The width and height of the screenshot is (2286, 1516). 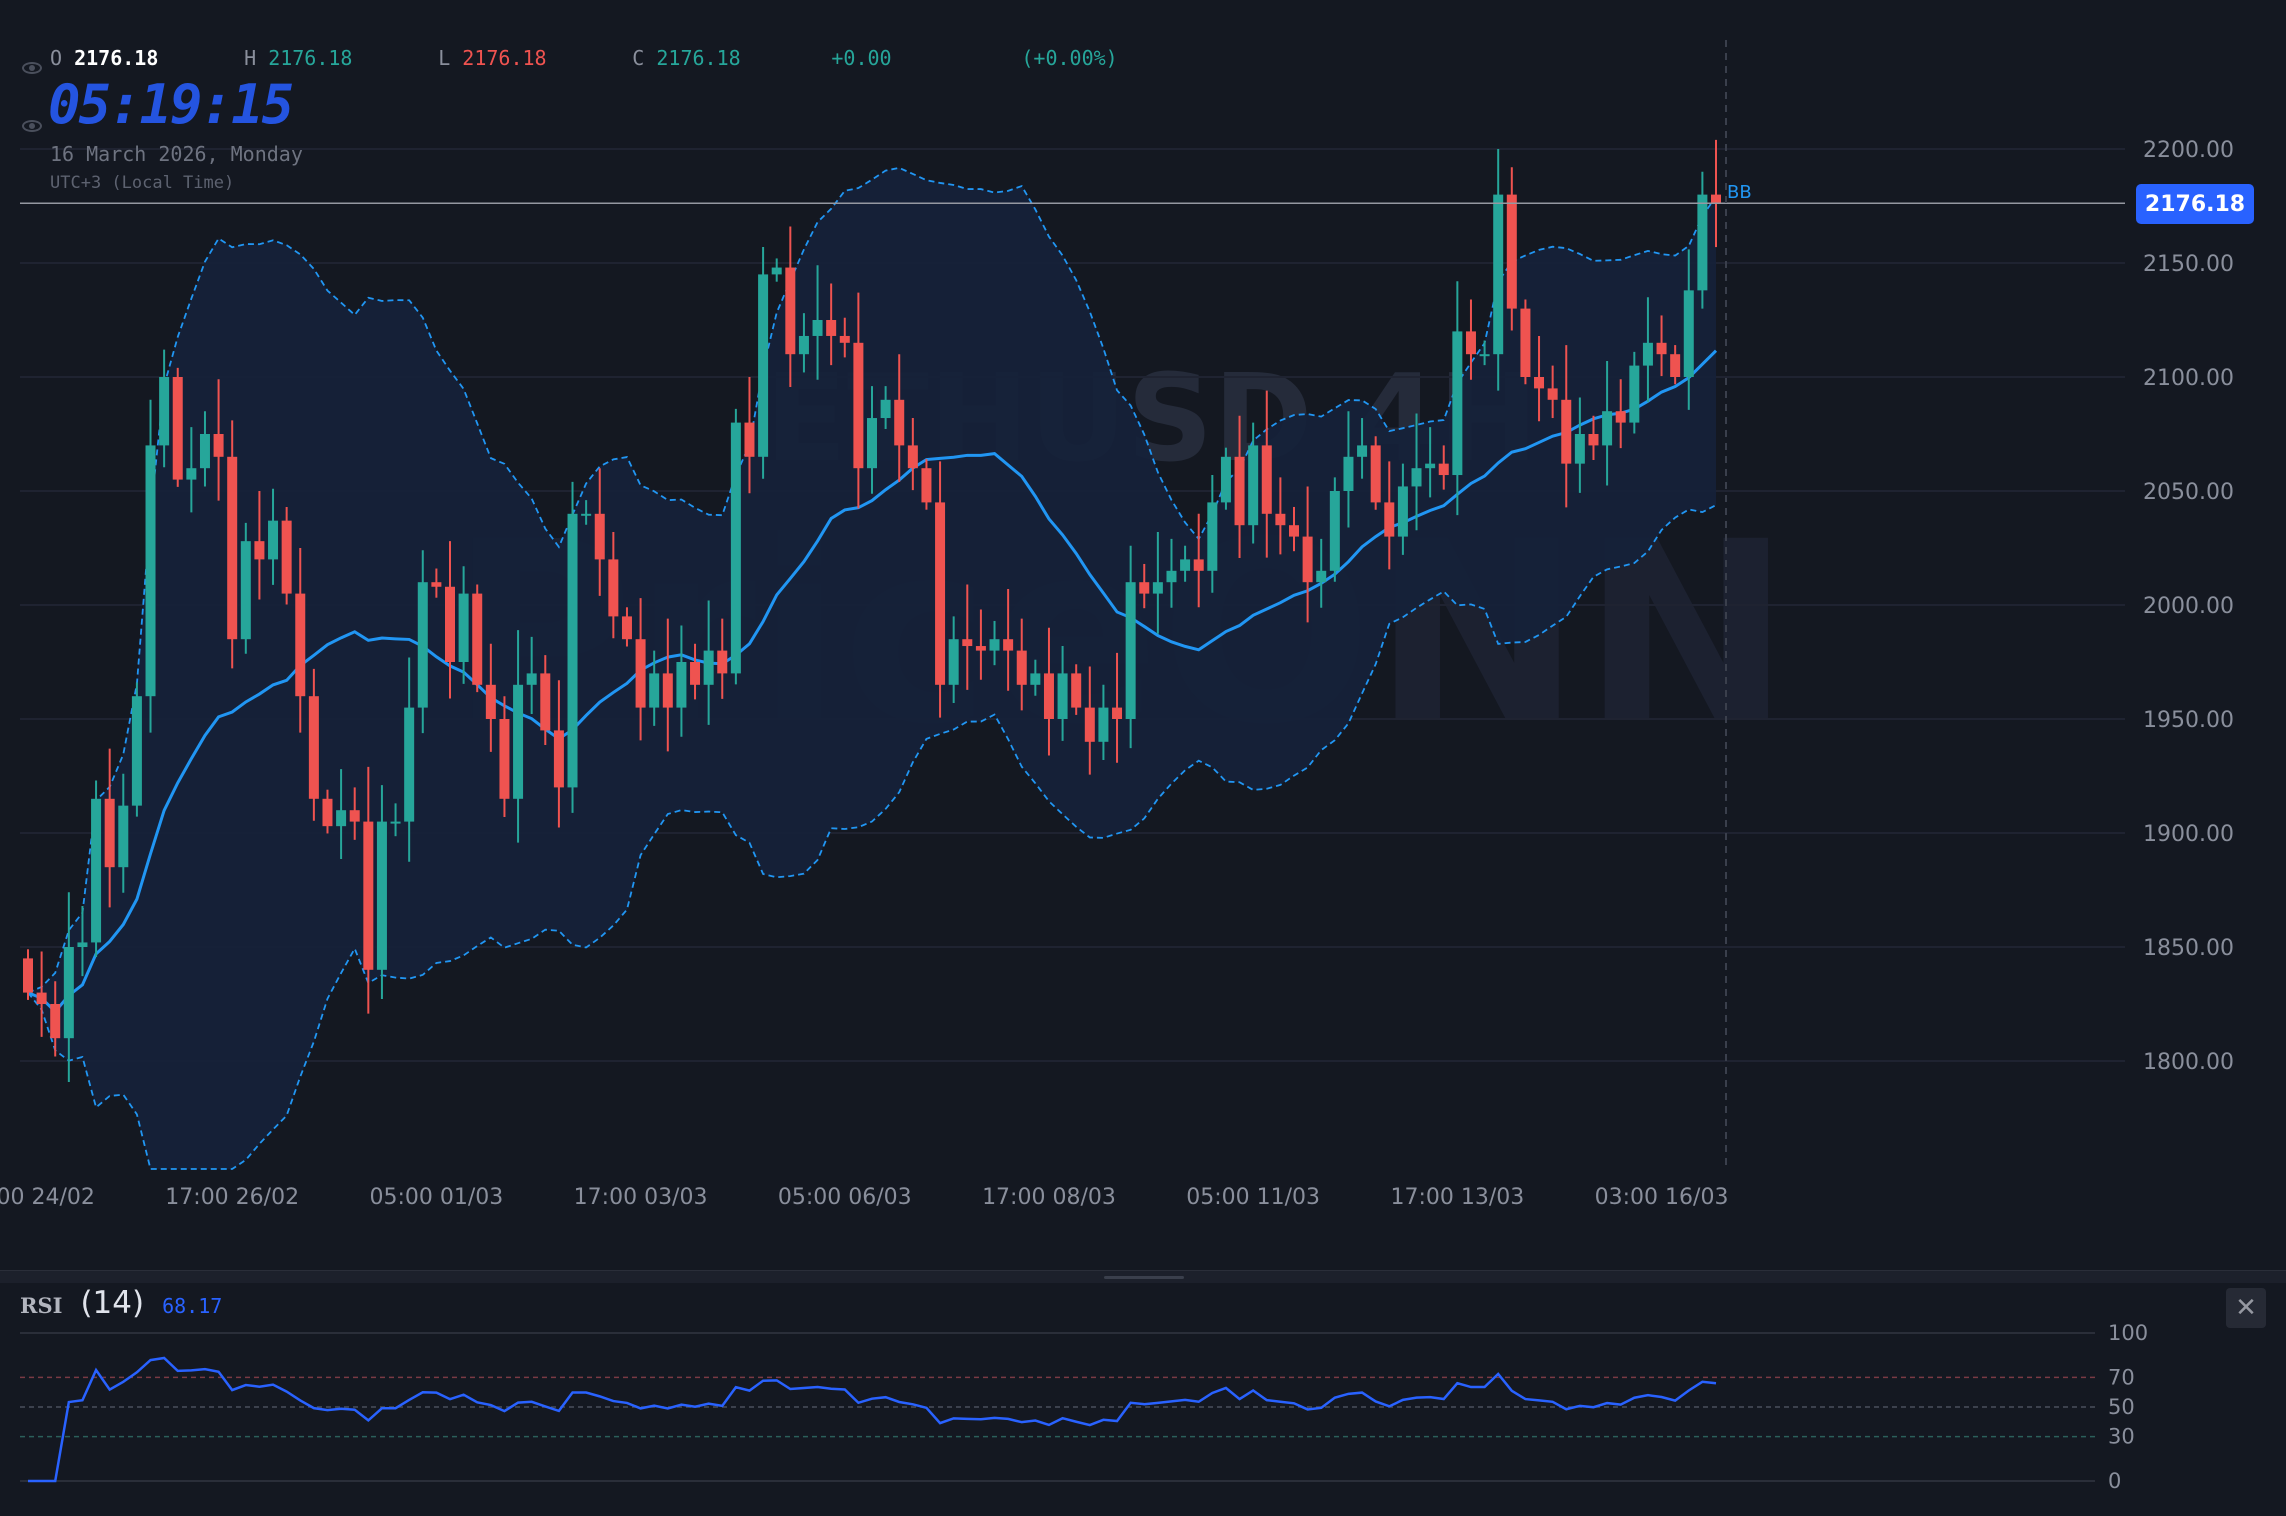 I want to click on rsi-axis-label: 100, so click(x=2128, y=1333).